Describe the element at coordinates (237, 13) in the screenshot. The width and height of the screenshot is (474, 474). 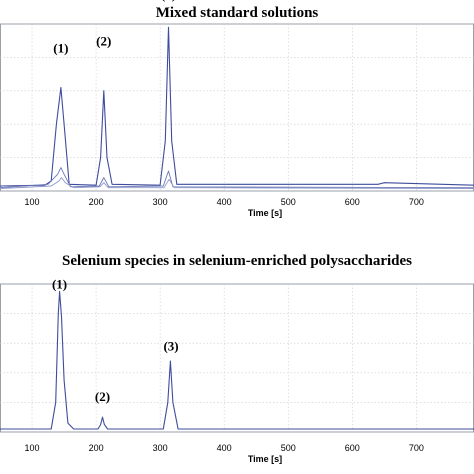
I see `chart-title: Mixed standard solutions` at that location.